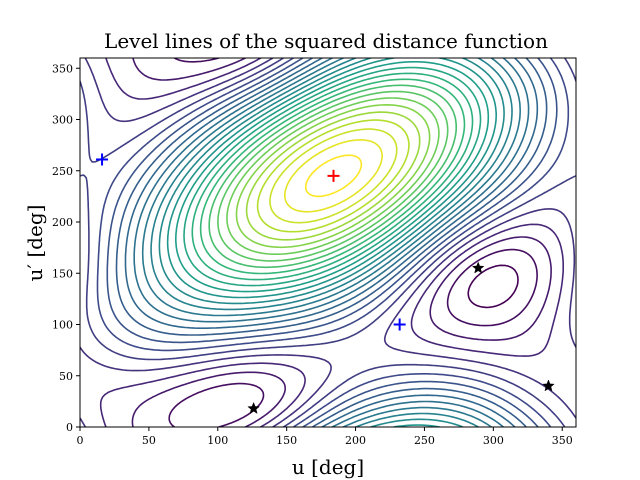 The width and height of the screenshot is (640, 480). Describe the element at coordinates (493, 440) in the screenshot. I see `x-tick-label: 300` at that location.